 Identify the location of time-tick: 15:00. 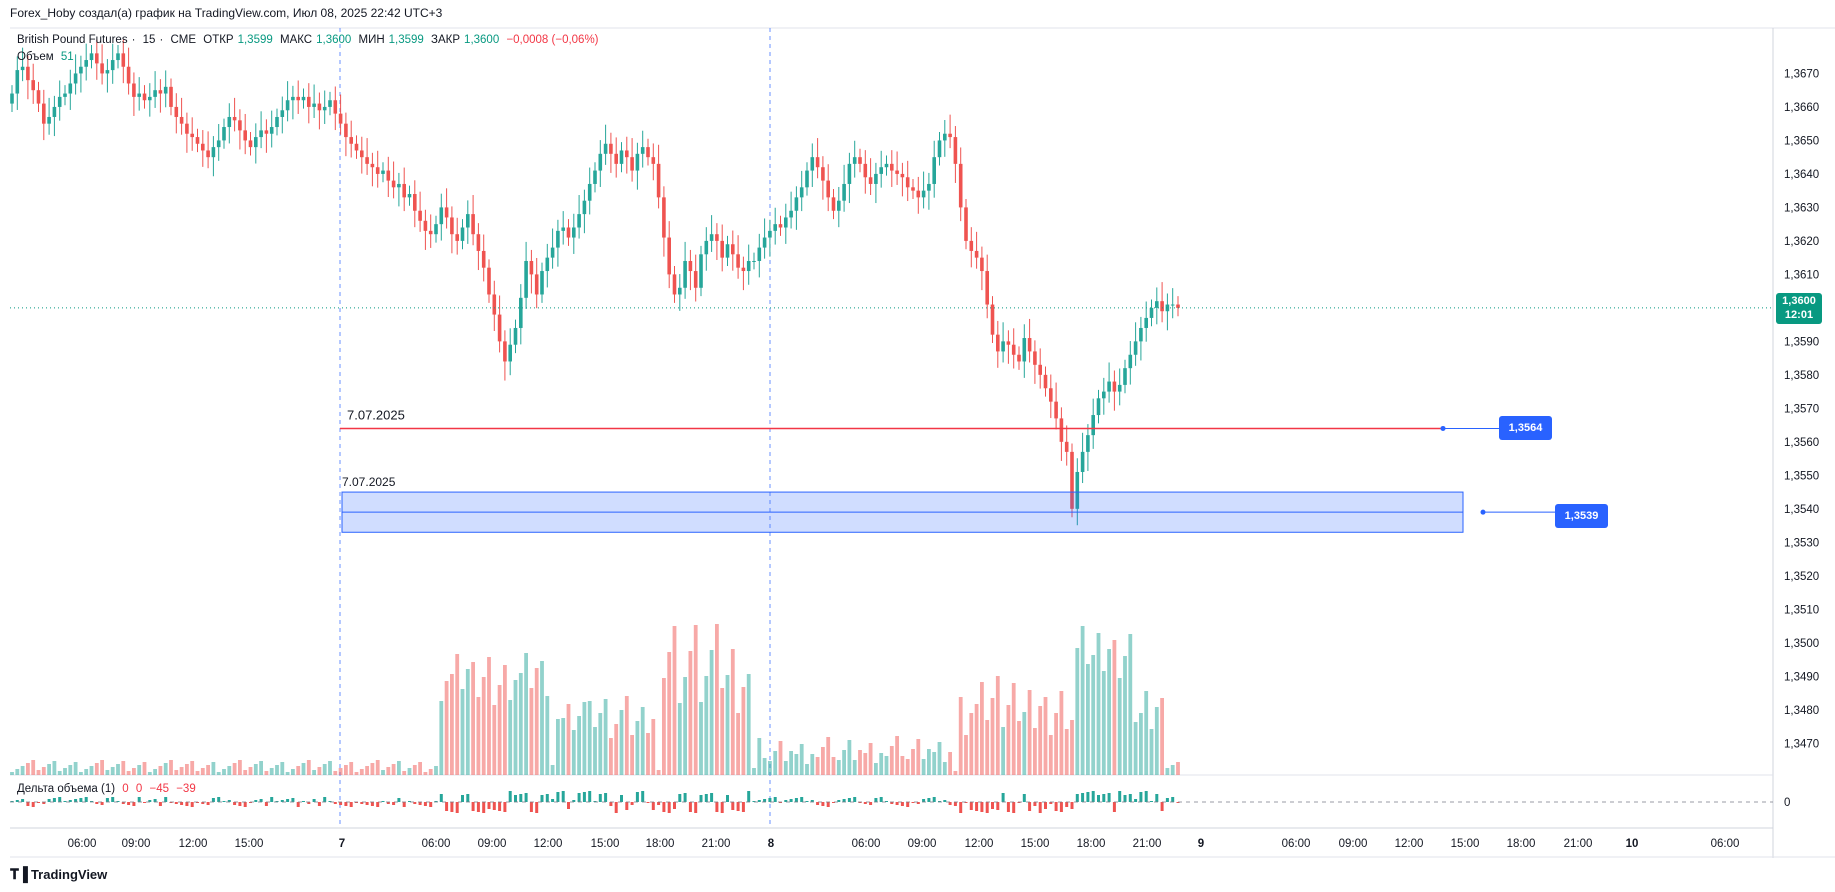
(605, 844).